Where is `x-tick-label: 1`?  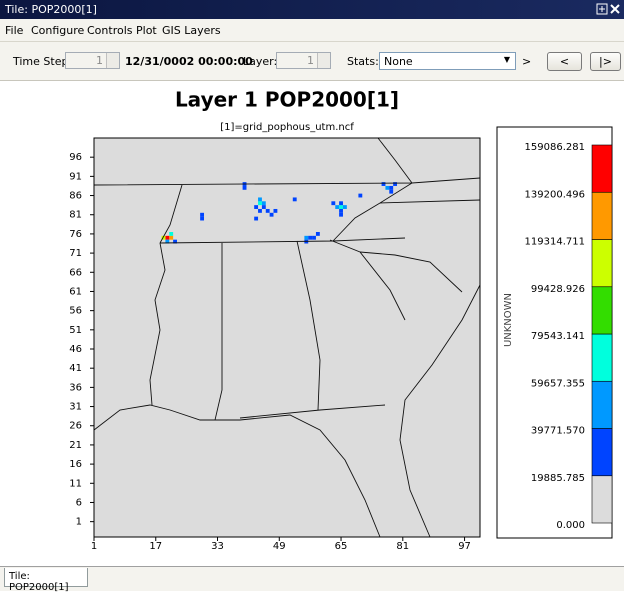
x-tick-label: 1 is located at coordinates (94, 546).